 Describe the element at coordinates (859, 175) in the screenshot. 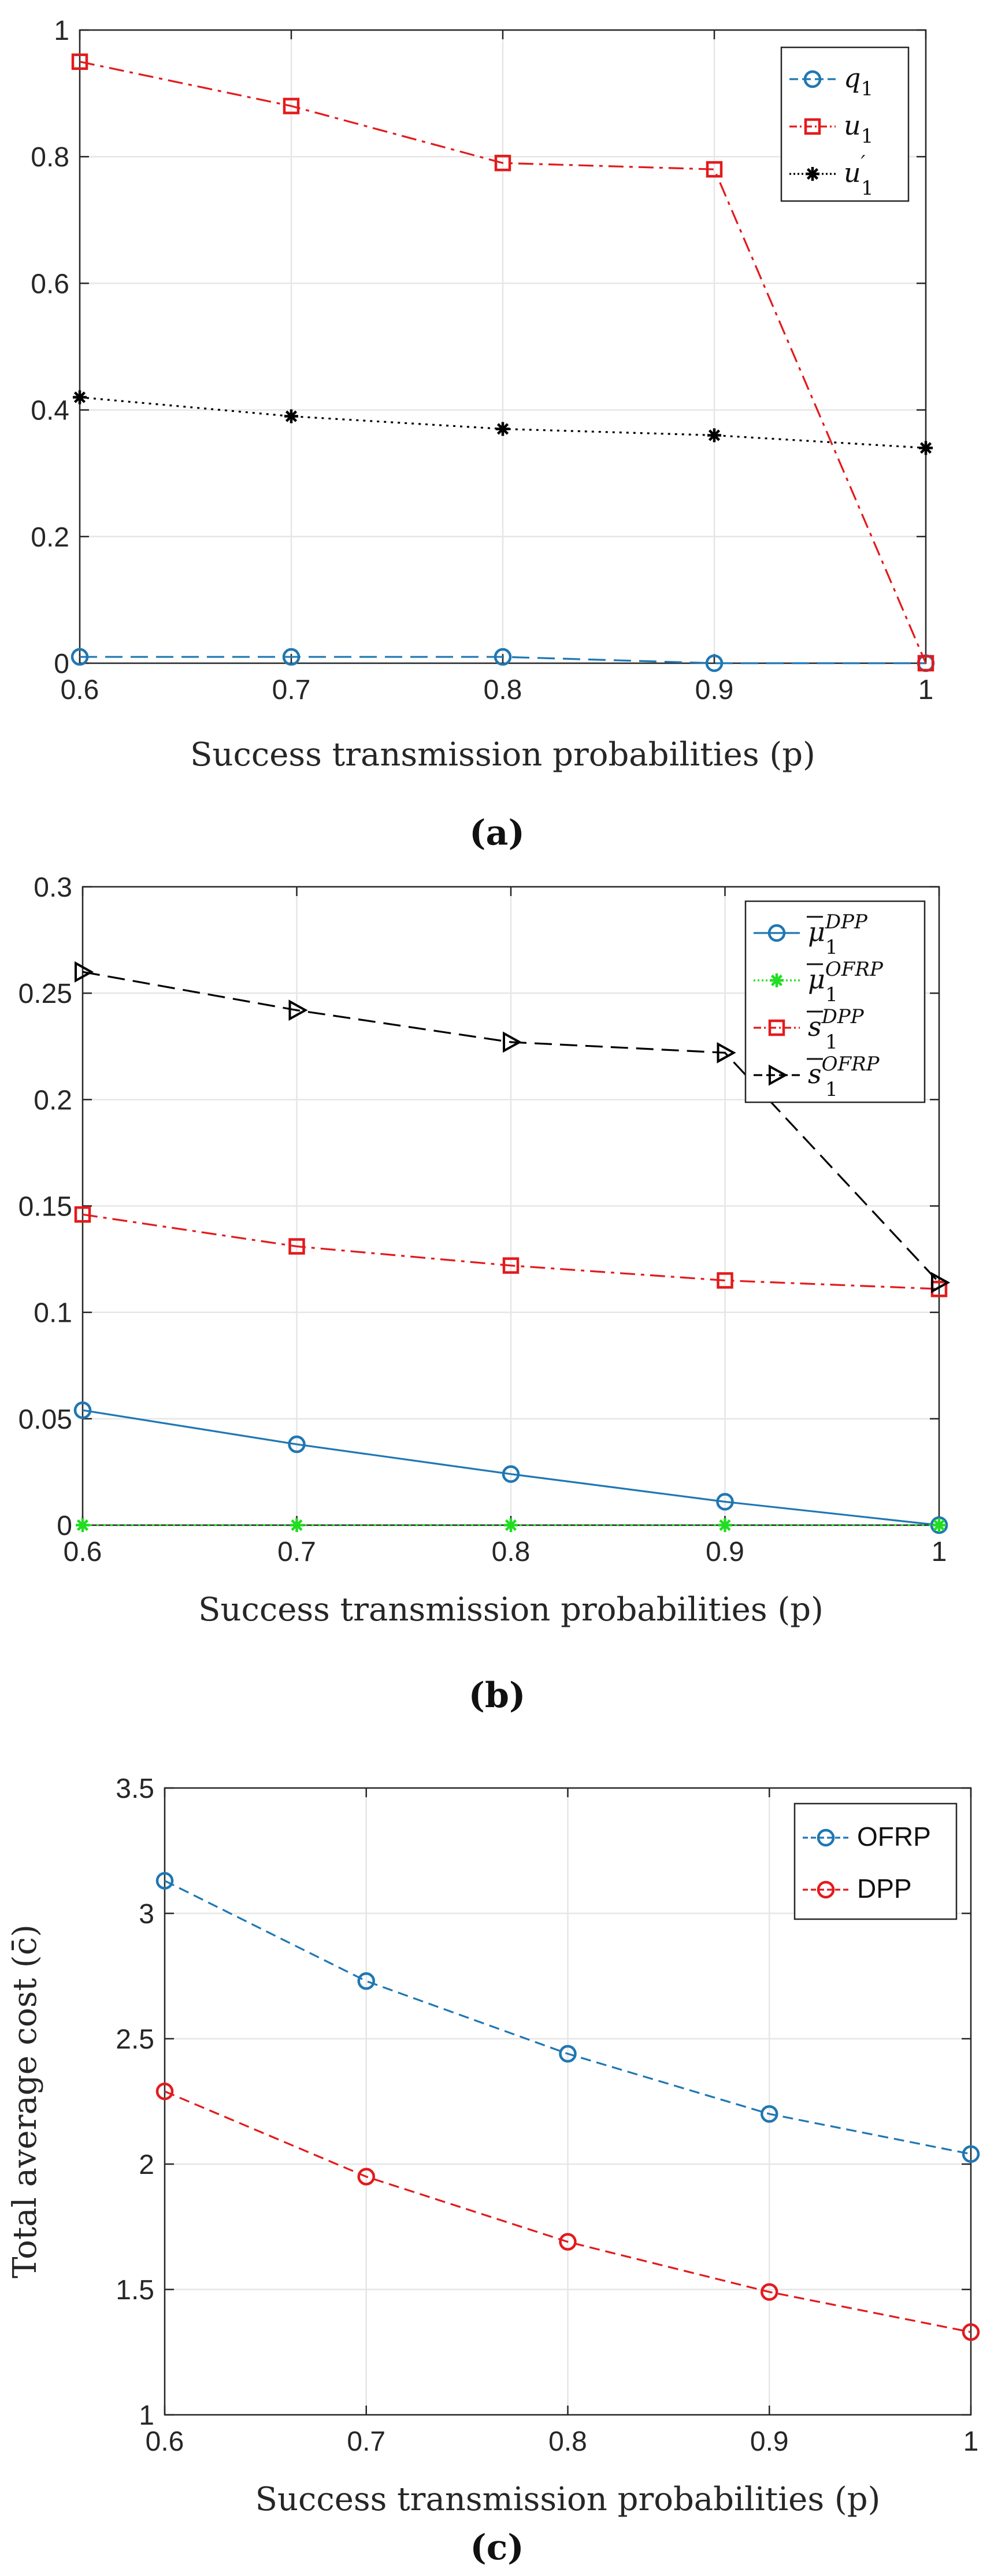

I see `legend-label-u-1: u′ 1` at that location.